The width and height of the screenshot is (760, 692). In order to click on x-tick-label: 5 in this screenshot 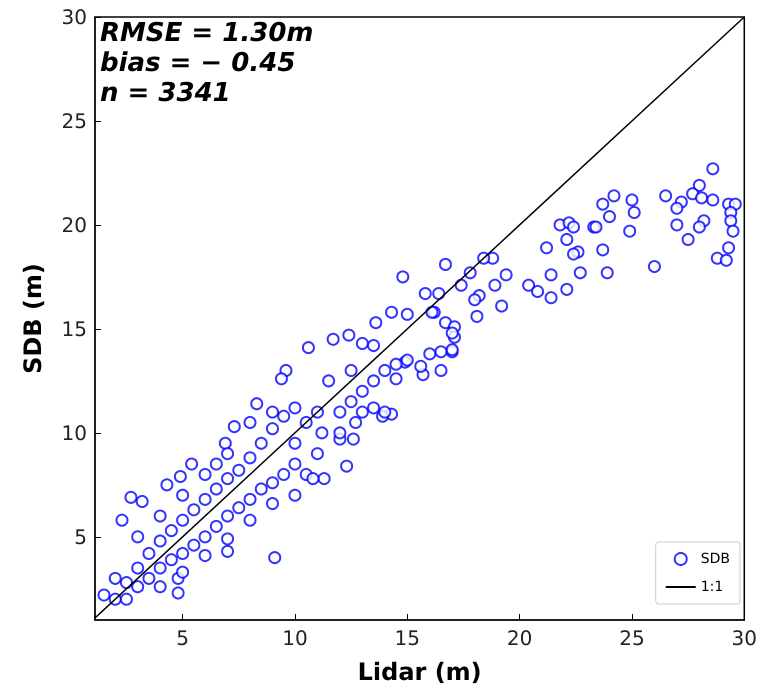, I will do `click(182, 638)`.